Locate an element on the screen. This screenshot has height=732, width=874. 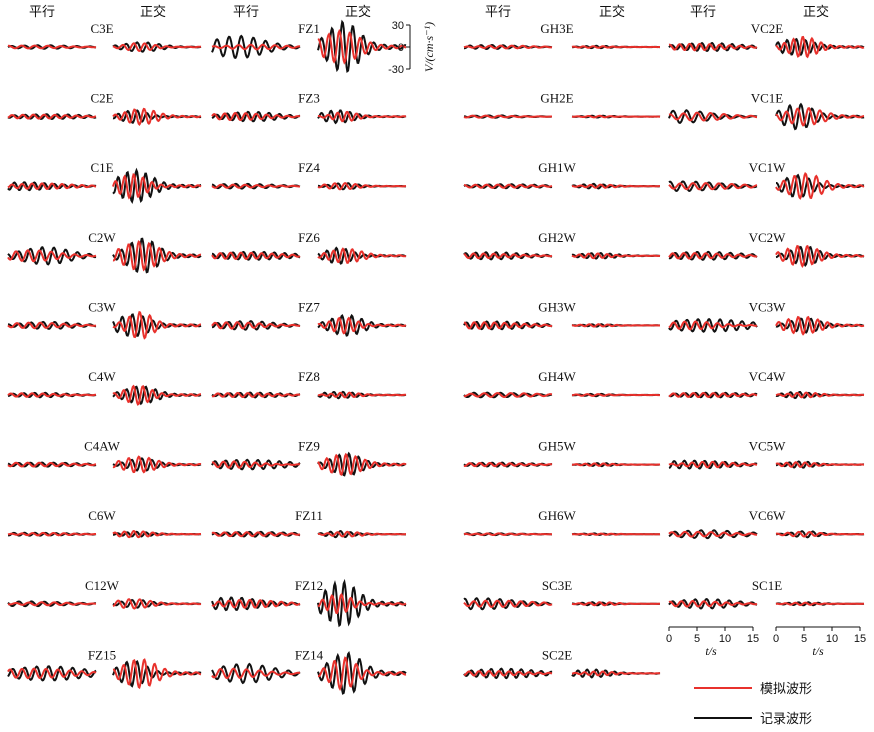
station-label: C2W is located at coordinates (102, 237).